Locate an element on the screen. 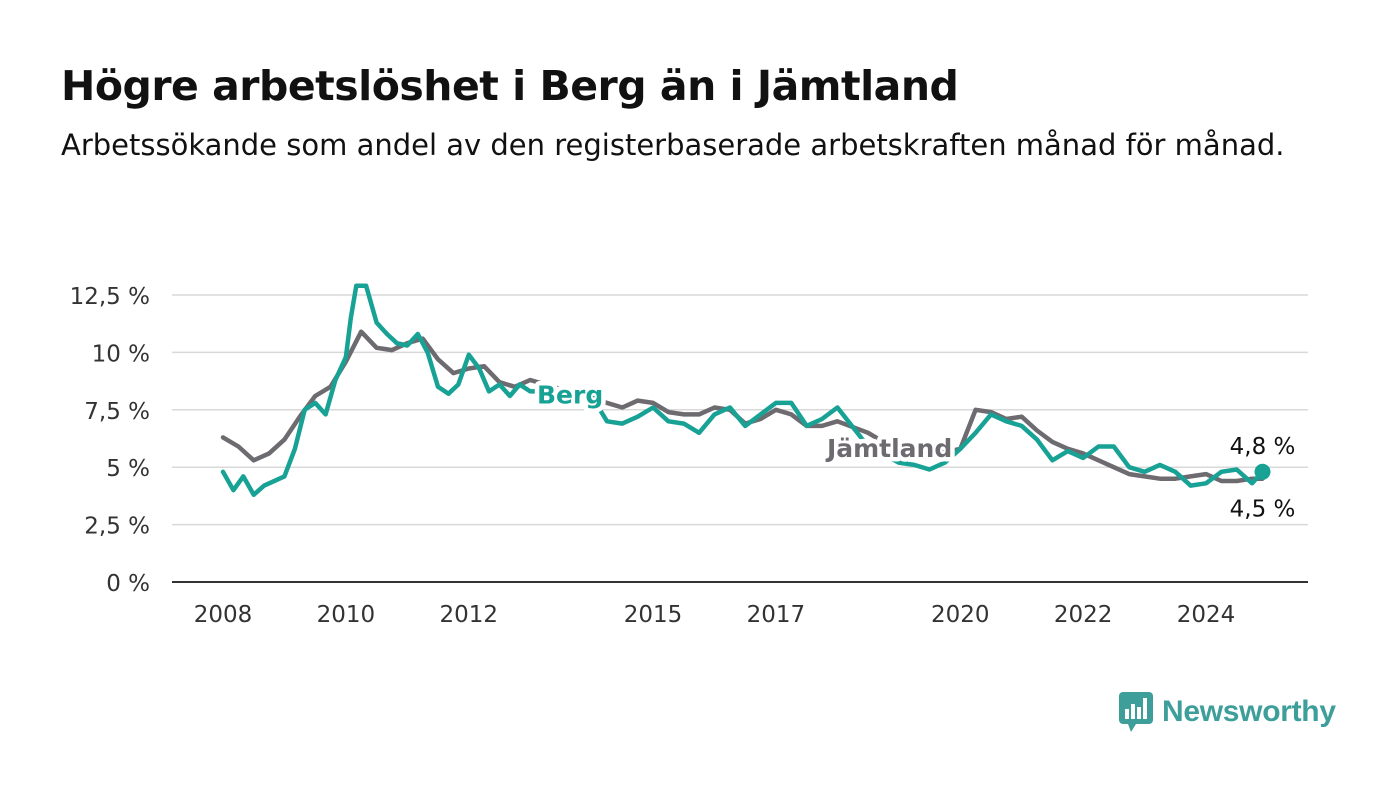 This screenshot has width=1400, height=794. chart-title: Högre arbetslöshet i Berg än i Jämtland is located at coordinates (510, 86).